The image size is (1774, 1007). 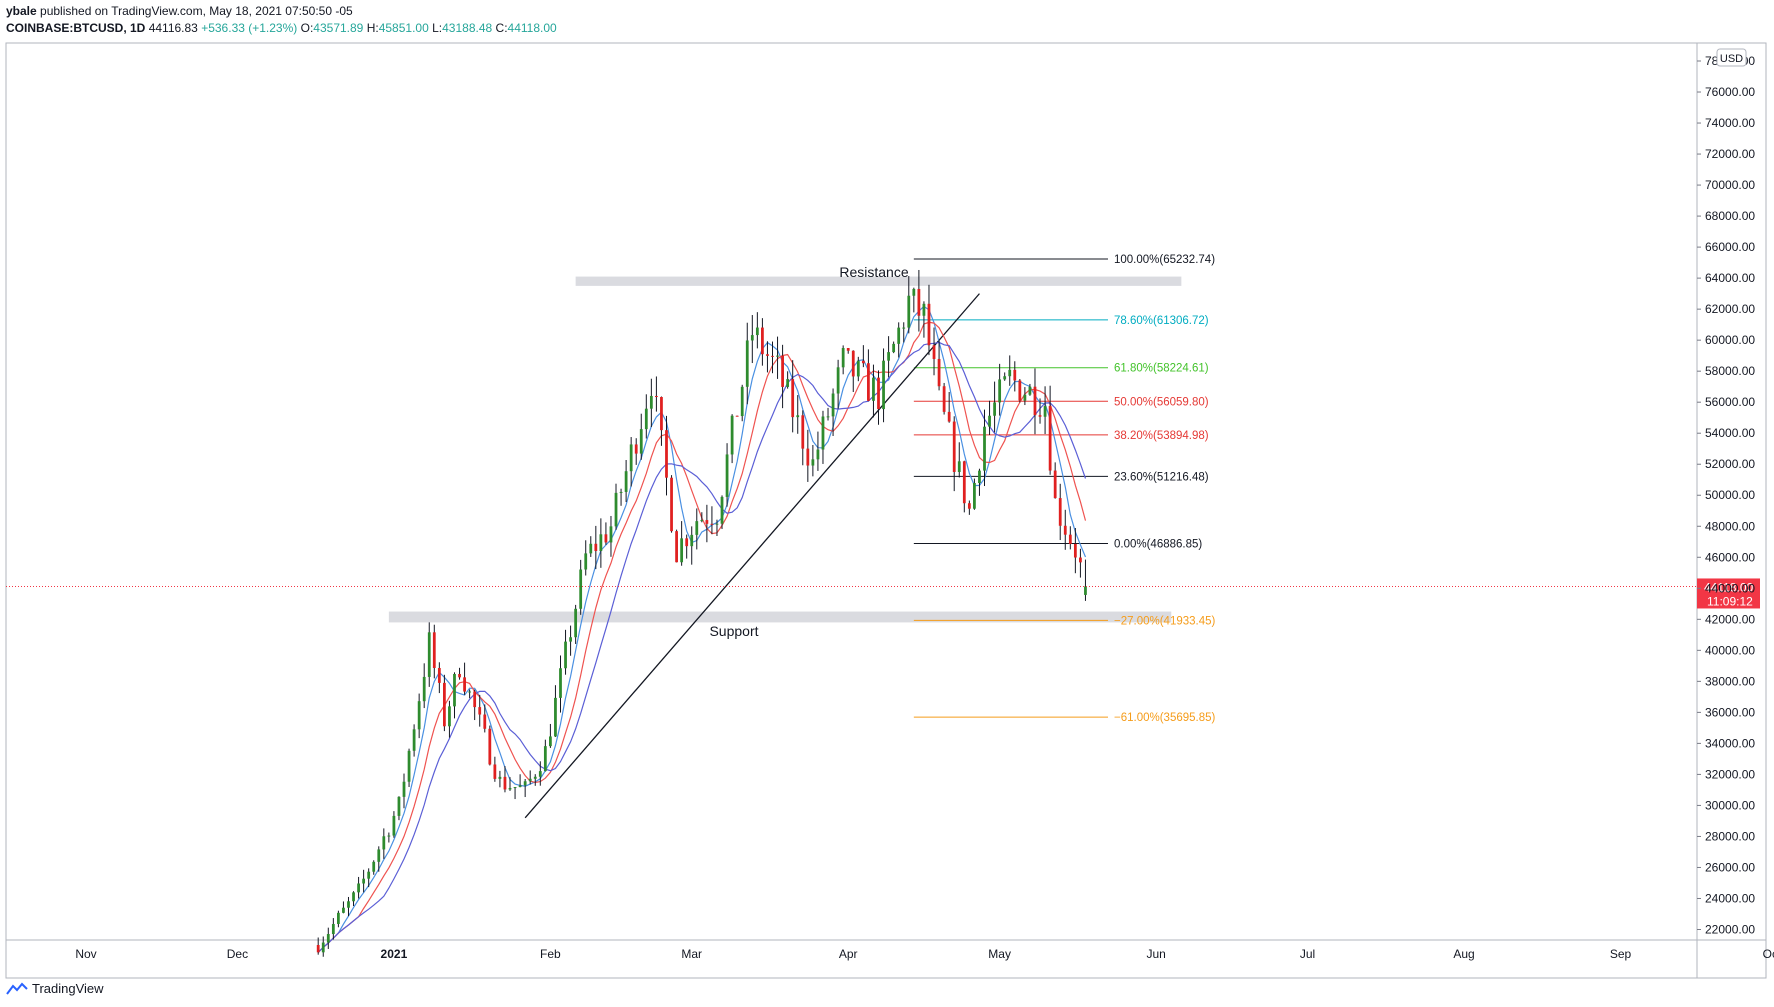 What do you see at coordinates (1730, 601) in the screenshot?
I see `price-tag-countdown: 11:09:12` at bounding box center [1730, 601].